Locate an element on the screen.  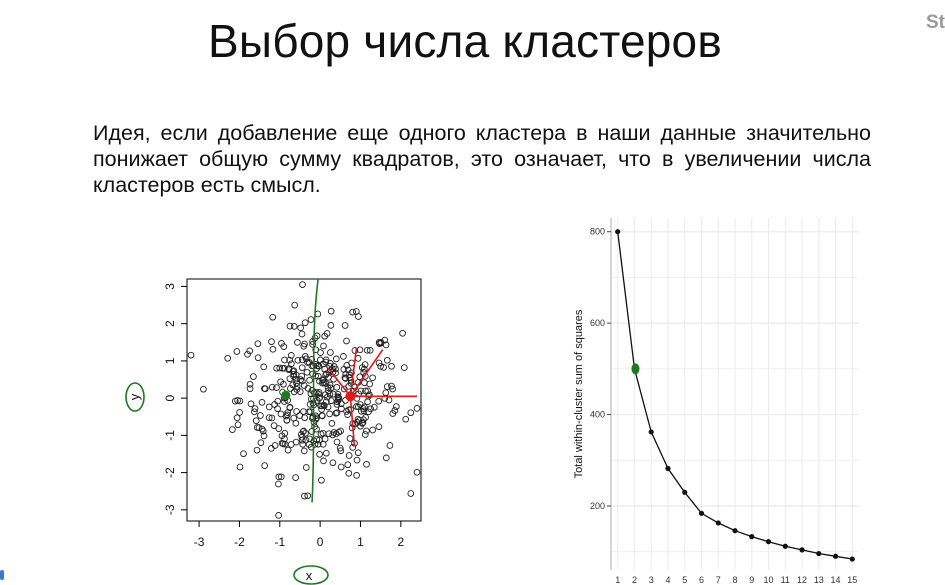
y-tick-label: 1 is located at coordinates (170, 360).